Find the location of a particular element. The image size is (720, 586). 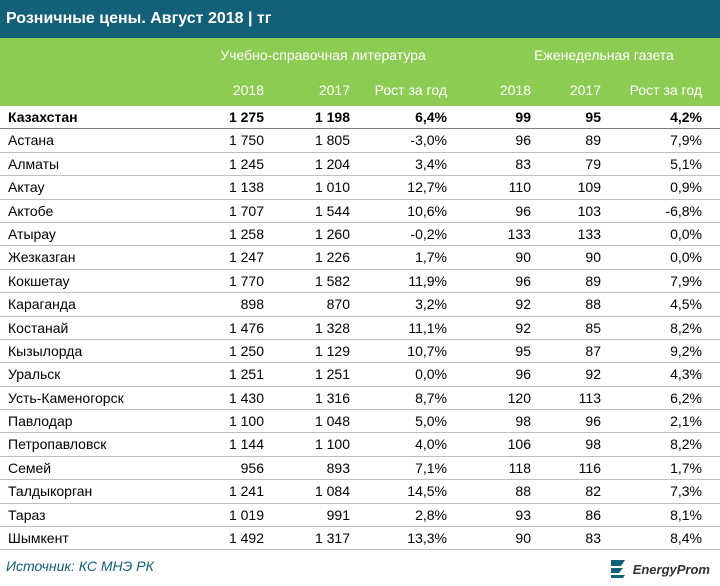

newspaper-price-2017: 133 is located at coordinates (589, 233).